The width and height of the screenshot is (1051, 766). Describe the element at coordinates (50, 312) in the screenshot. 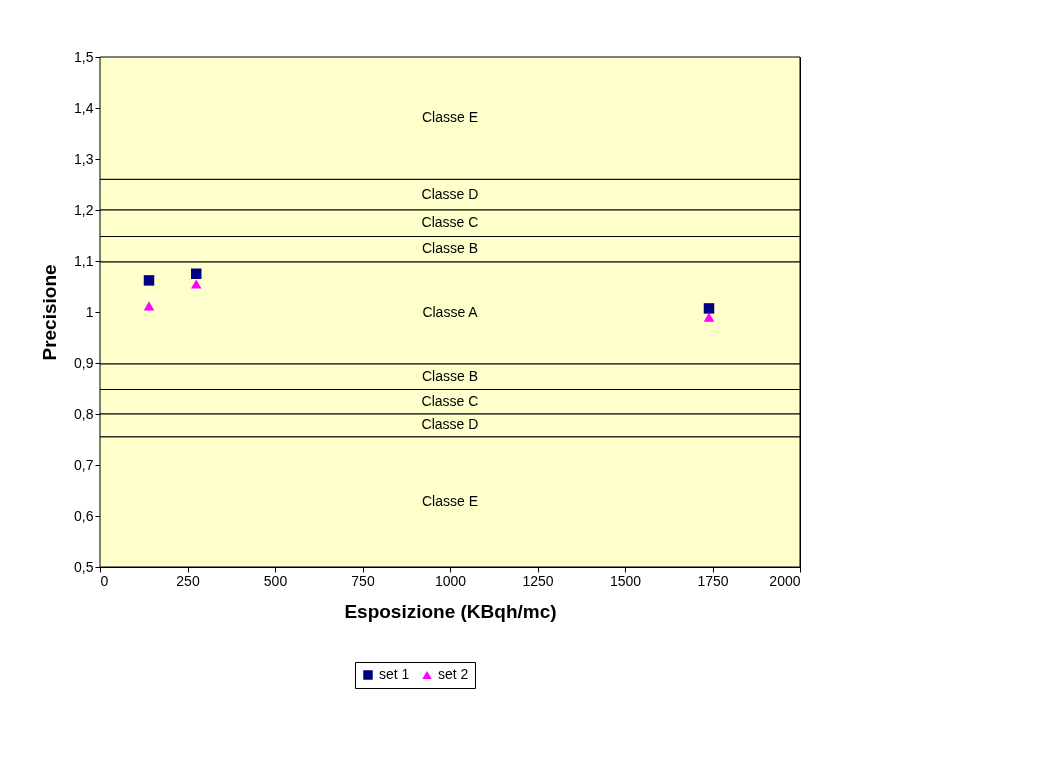

I see `y-axis-title: Precisione` at that location.